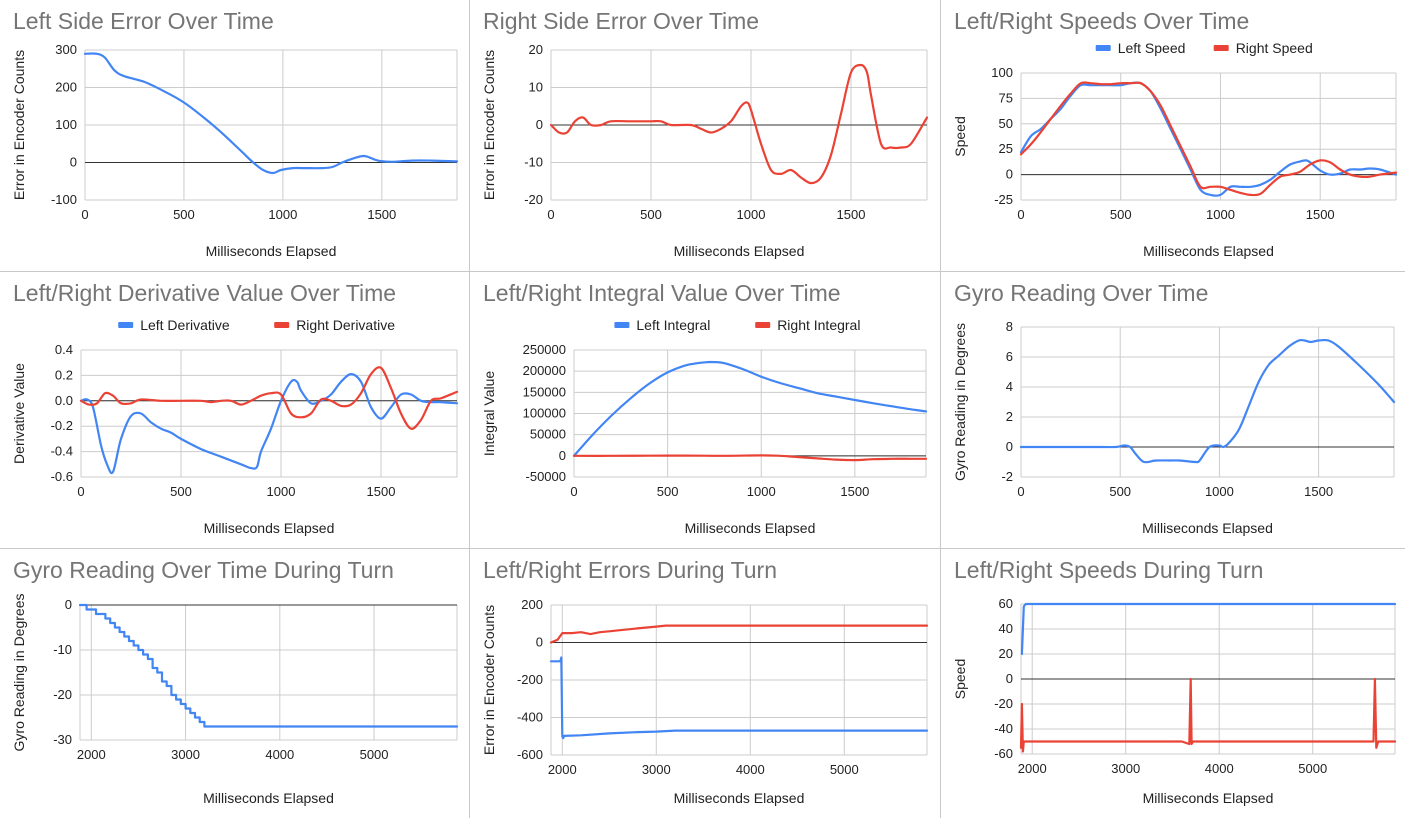 This screenshot has height=818, width=1405. Describe the element at coordinates (1003, 199) in the screenshot. I see `y-tick-label: -25` at that location.